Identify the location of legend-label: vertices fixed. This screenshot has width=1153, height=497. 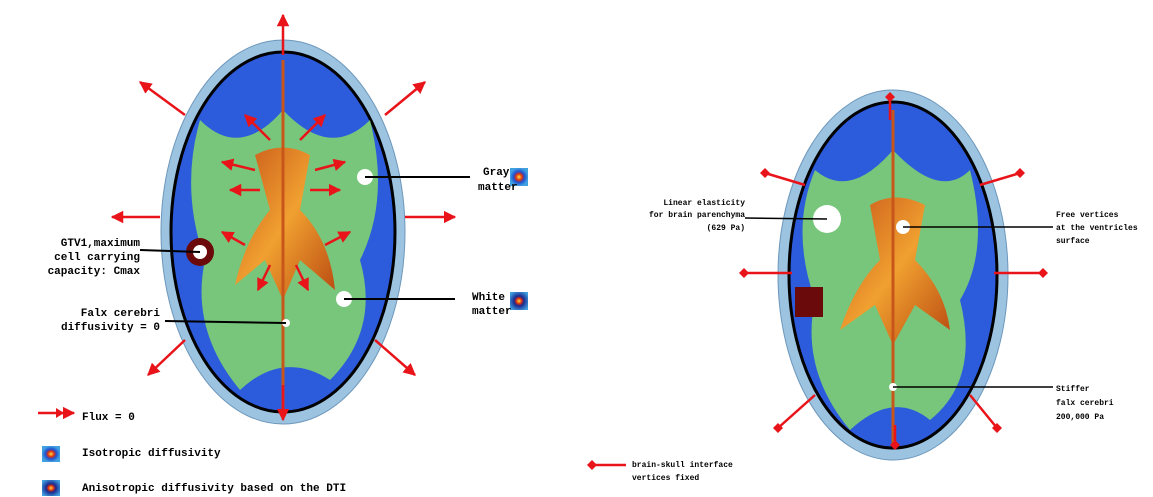
(665, 478).